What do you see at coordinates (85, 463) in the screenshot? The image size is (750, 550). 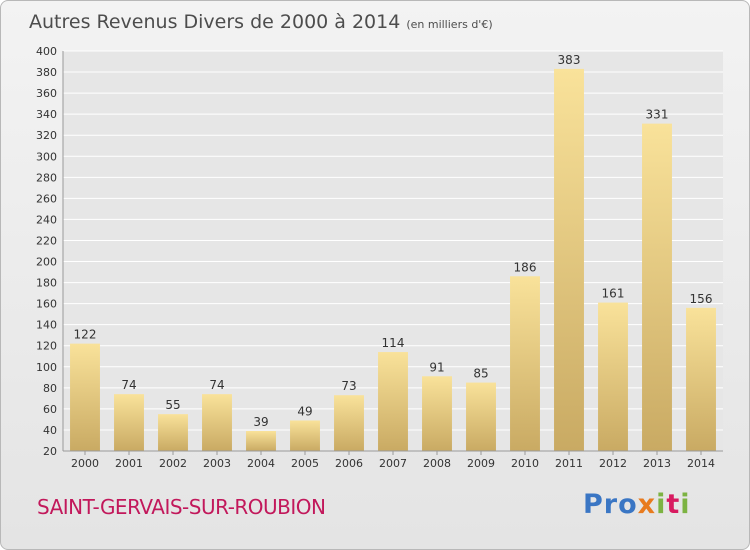 I see `x-tick-label: 2000` at bounding box center [85, 463].